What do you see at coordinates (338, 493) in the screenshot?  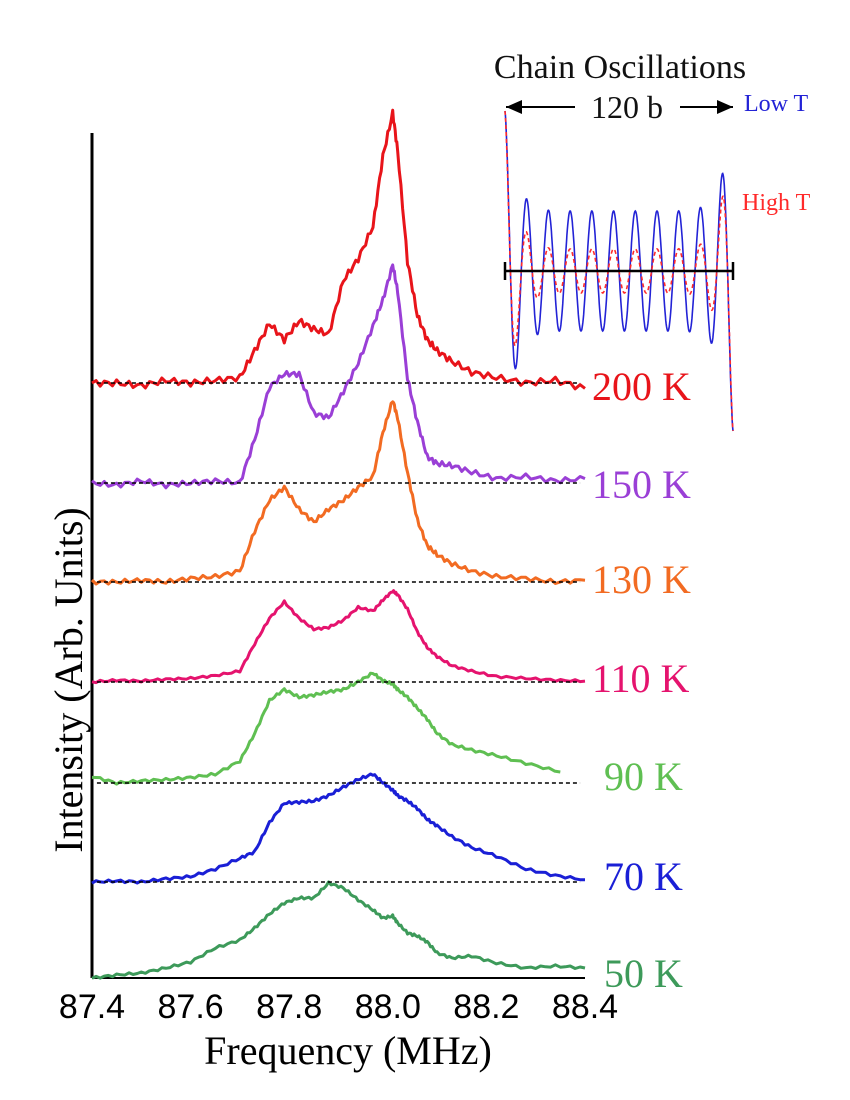 I see `trace-130k` at bounding box center [338, 493].